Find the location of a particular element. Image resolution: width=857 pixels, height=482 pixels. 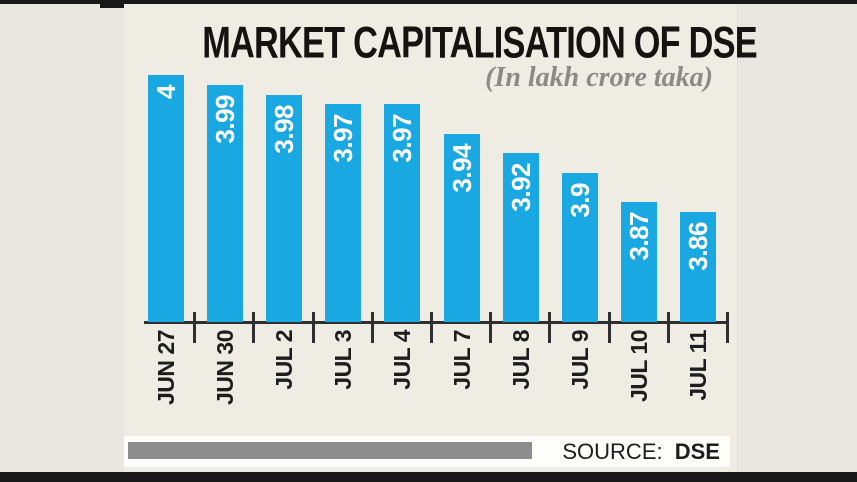

x-axis-label: JUL 8 is located at coordinates (520, 360).